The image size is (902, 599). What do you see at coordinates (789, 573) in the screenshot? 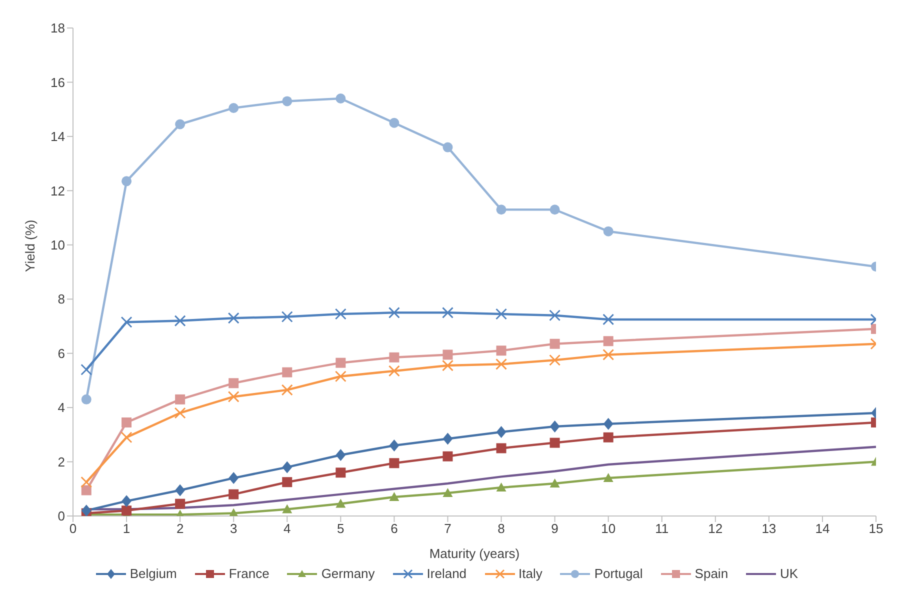
I see `legend-label: UK` at bounding box center [789, 573].